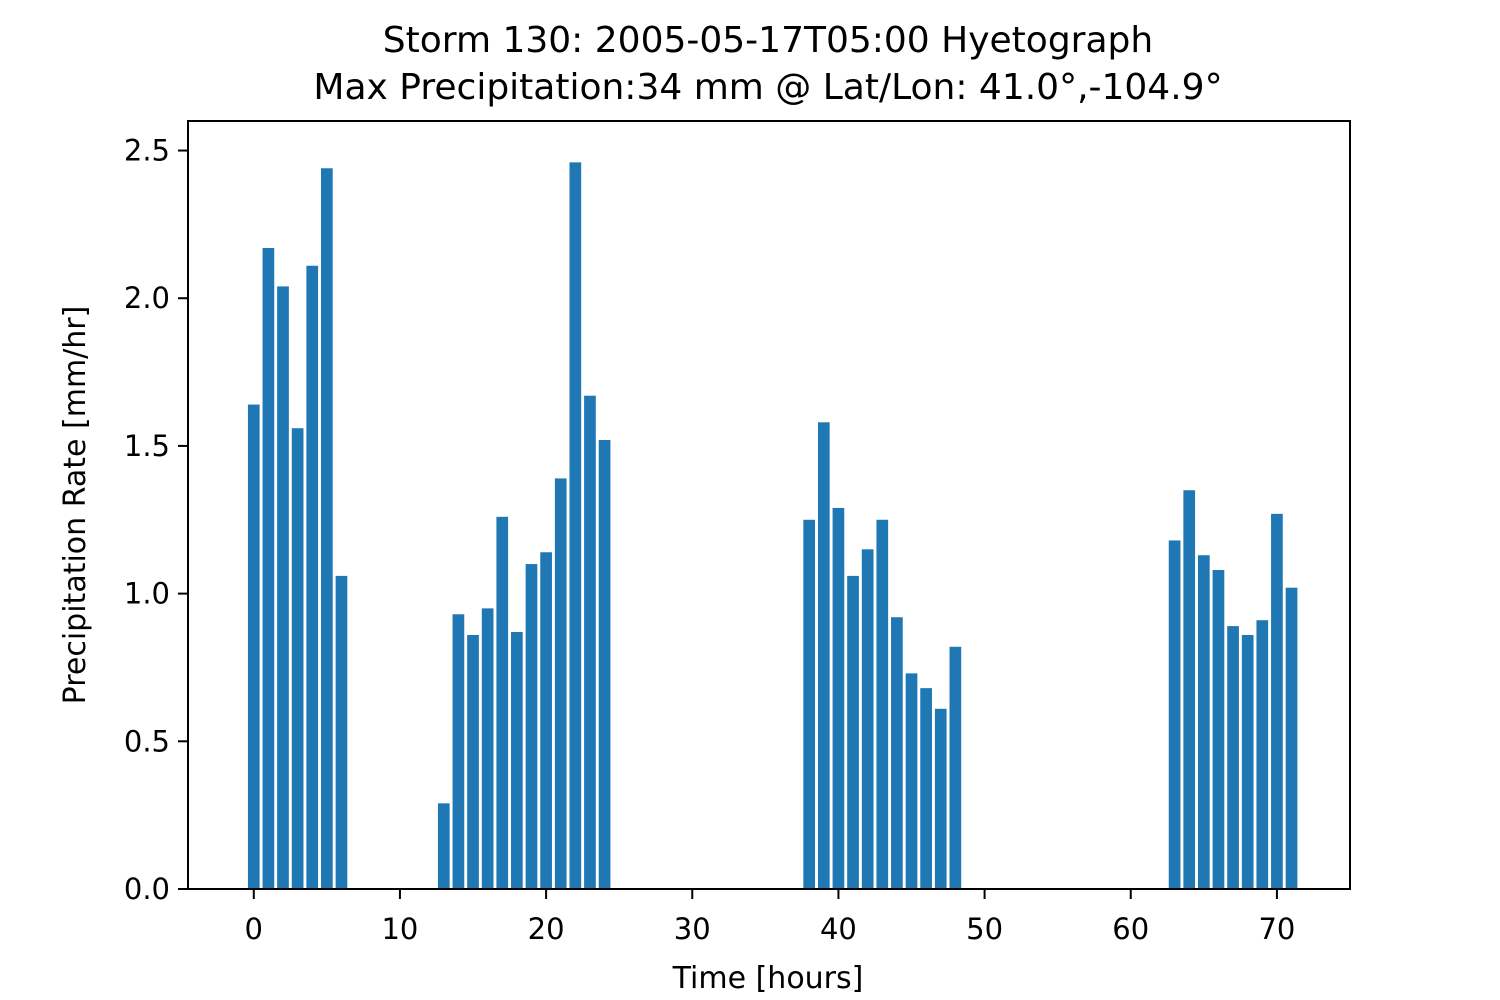  What do you see at coordinates (399, 929) in the screenshot?
I see `x-tick-label: 10` at bounding box center [399, 929].